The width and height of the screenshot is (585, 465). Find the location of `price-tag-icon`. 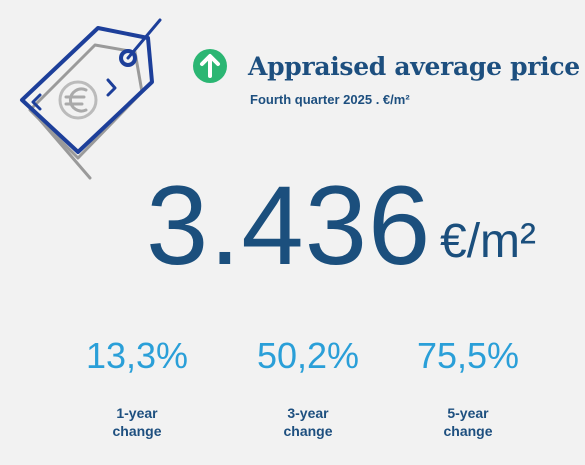

price-tag-icon is located at coordinates (91, 99).